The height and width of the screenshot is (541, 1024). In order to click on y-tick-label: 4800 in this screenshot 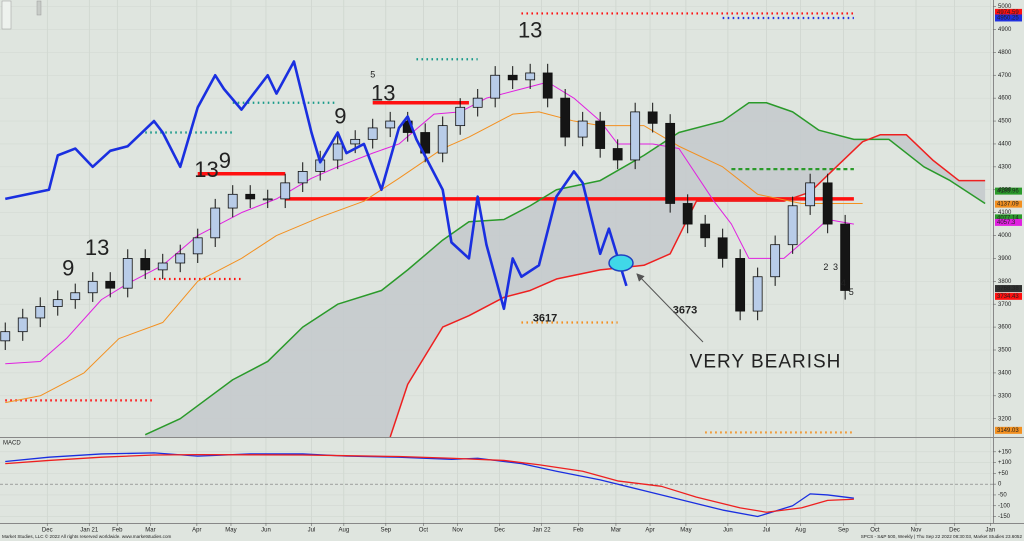, I will do `click(1005, 53)`.